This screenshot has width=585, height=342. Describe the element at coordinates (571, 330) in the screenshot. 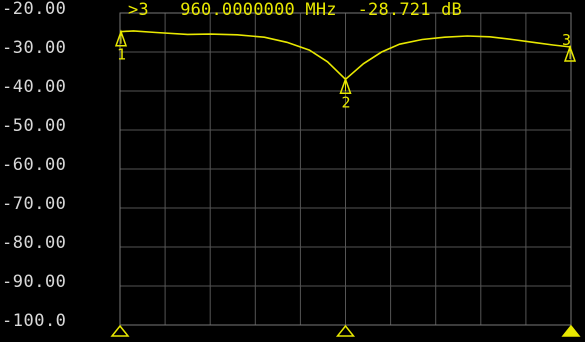

I see `bottom-marker-3-icon` at that location.